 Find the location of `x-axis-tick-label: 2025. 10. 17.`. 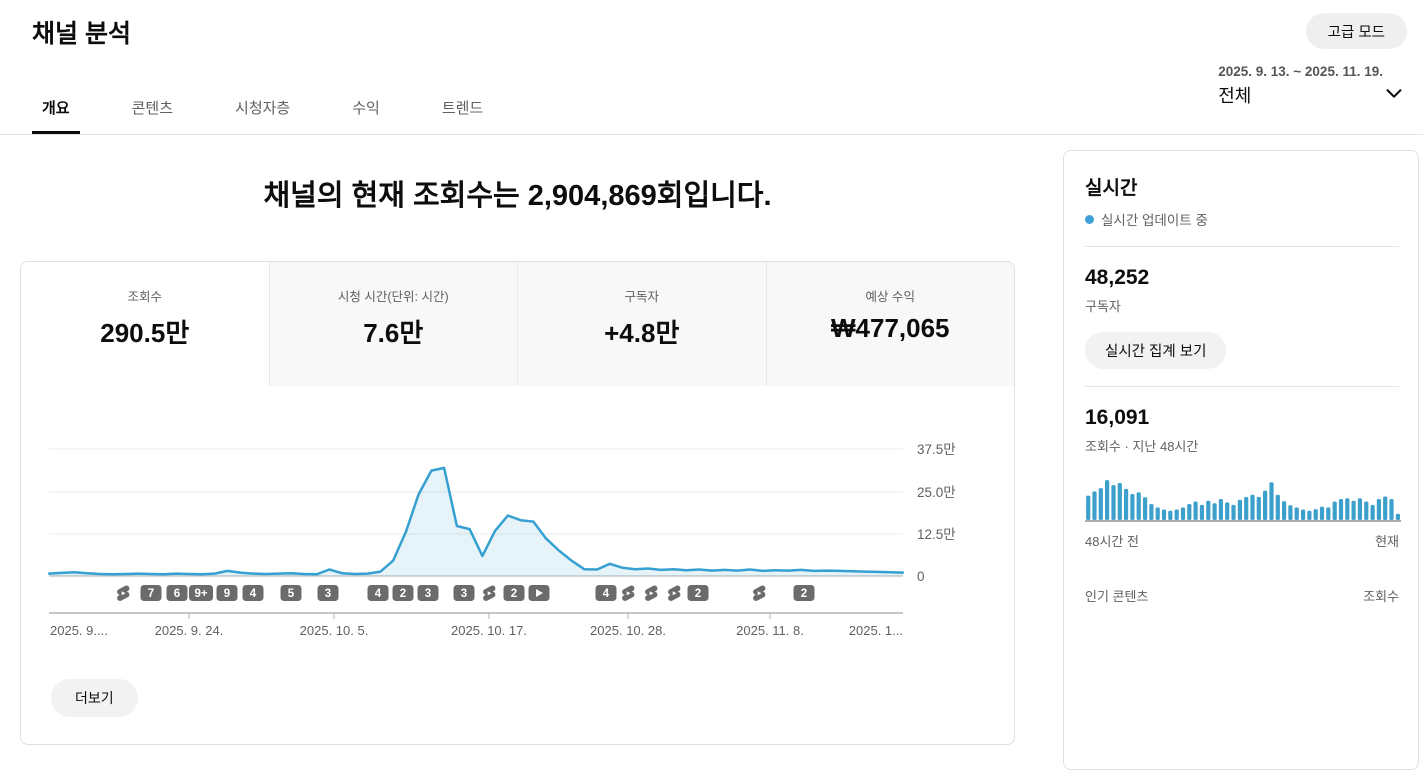

x-axis-tick-label: 2025. 10. 17. is located at coordinates (489, 630).